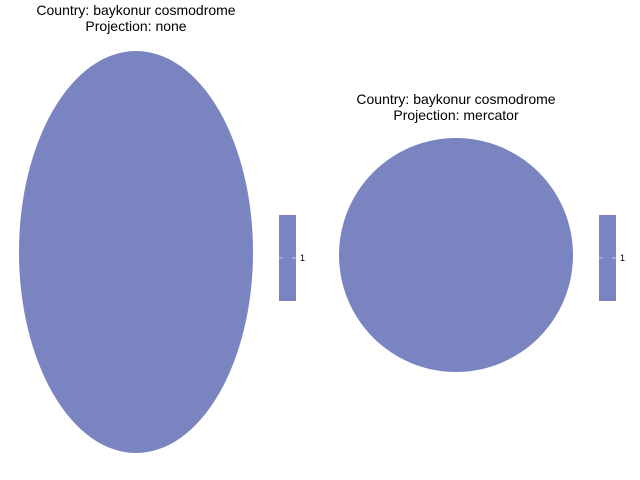  I want to click on legend-mercator: 1, so click(612, 258).